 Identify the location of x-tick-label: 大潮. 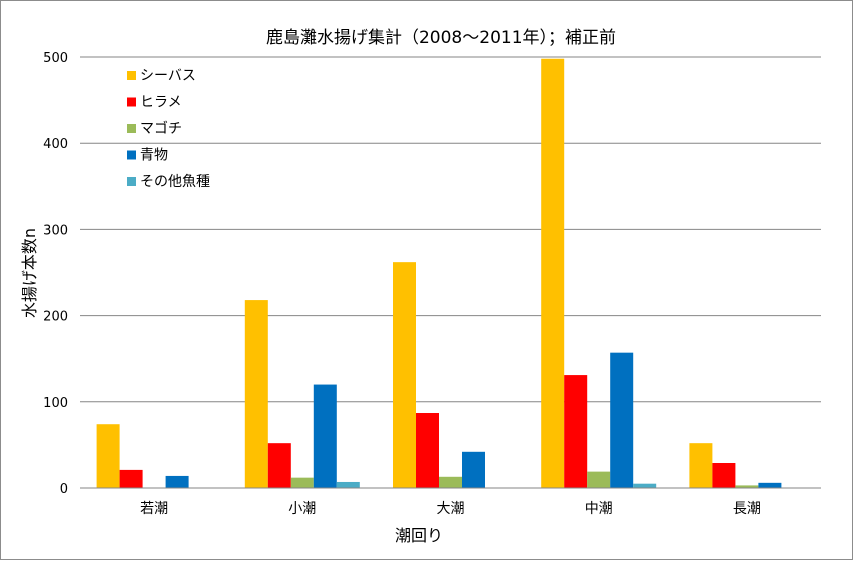
(451, 509).